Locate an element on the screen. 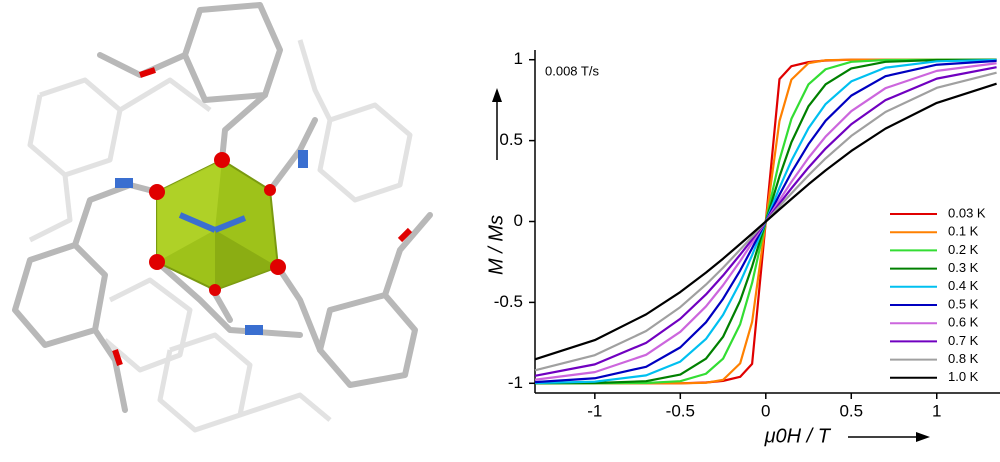  legend-label: 0.8 K is located at coordinates (963, 358).